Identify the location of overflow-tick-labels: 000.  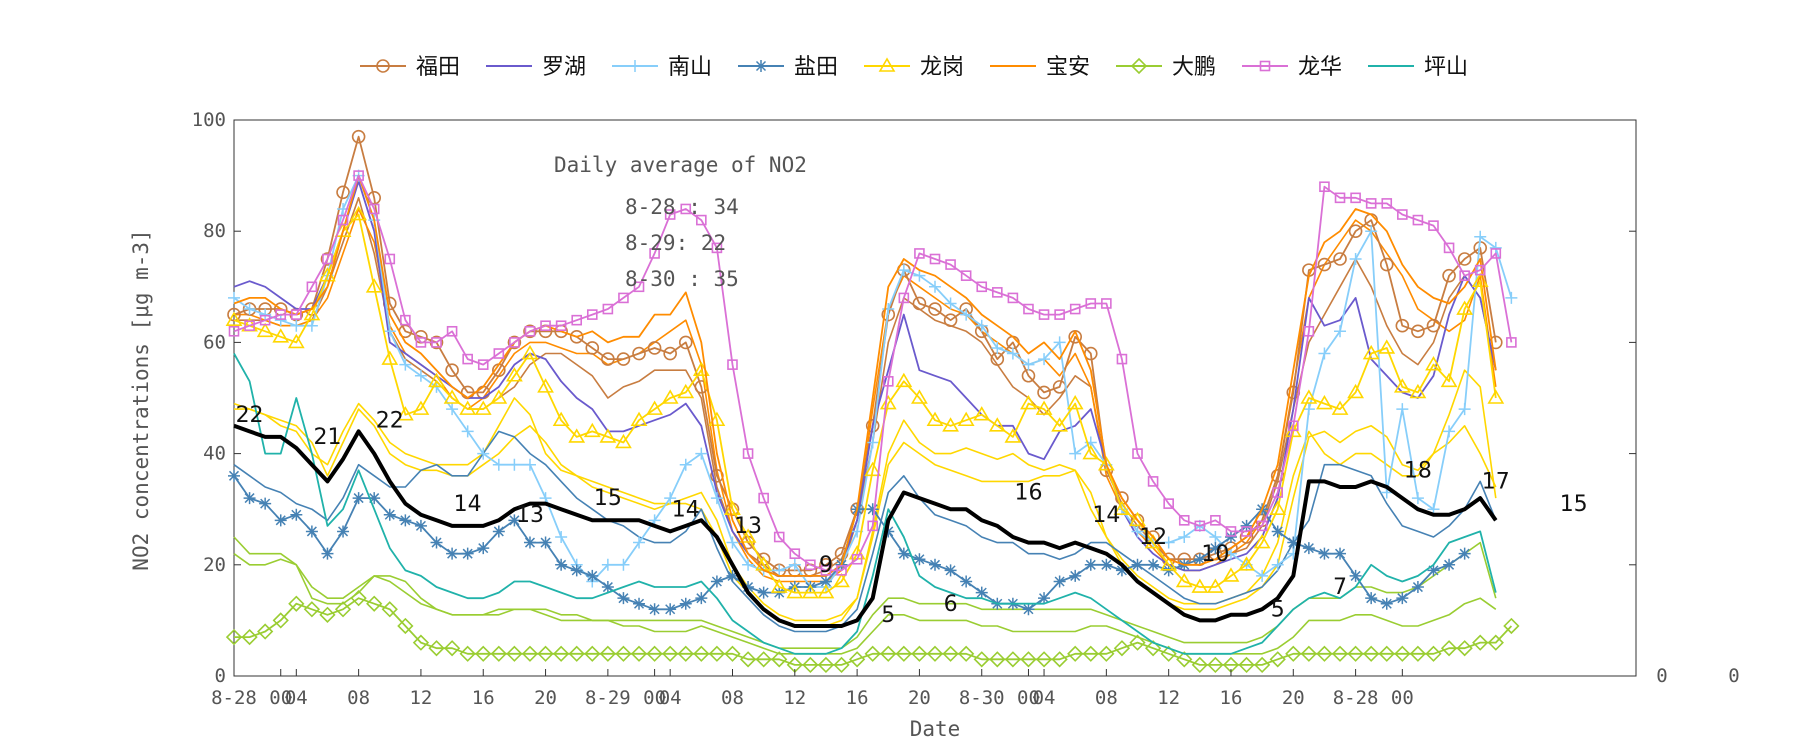
(1697, 676).